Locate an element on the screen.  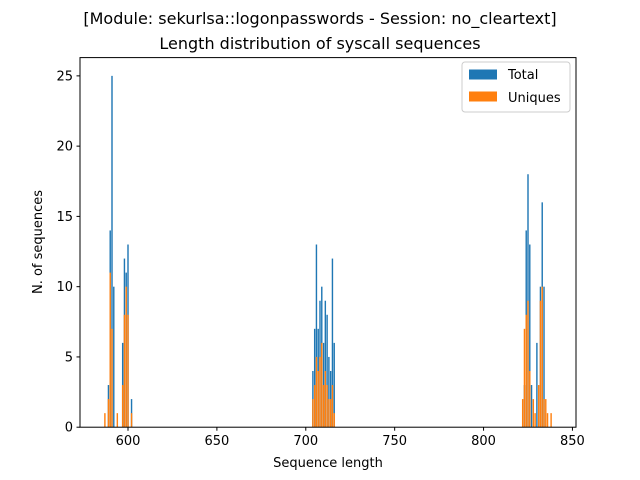
y-tick-label-5: 5 is located at coordinates (69, 357).